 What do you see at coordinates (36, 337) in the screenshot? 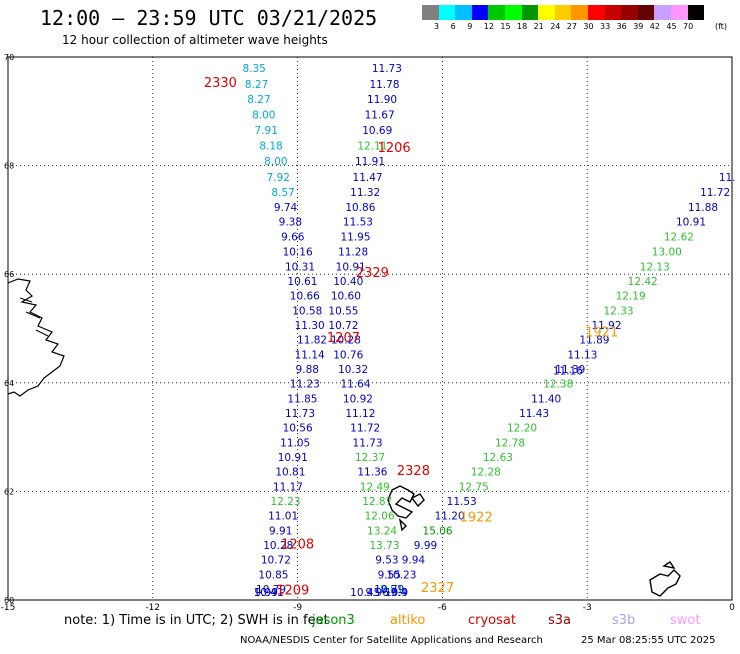
I see `iceland-coast` at bounding box center [36, 337].